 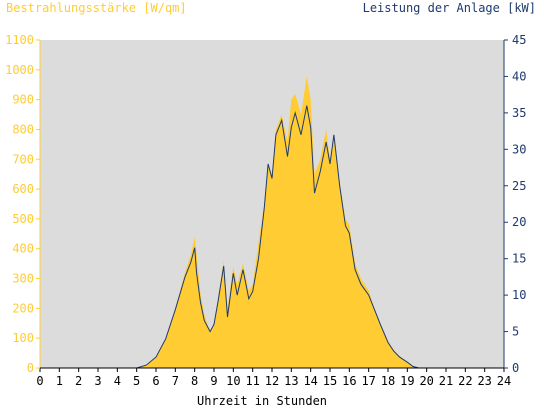 What do you see at coordinates (484, 381) in the screenshot?
I see `x-tick-label: 23` at bounding box center [484, 381].